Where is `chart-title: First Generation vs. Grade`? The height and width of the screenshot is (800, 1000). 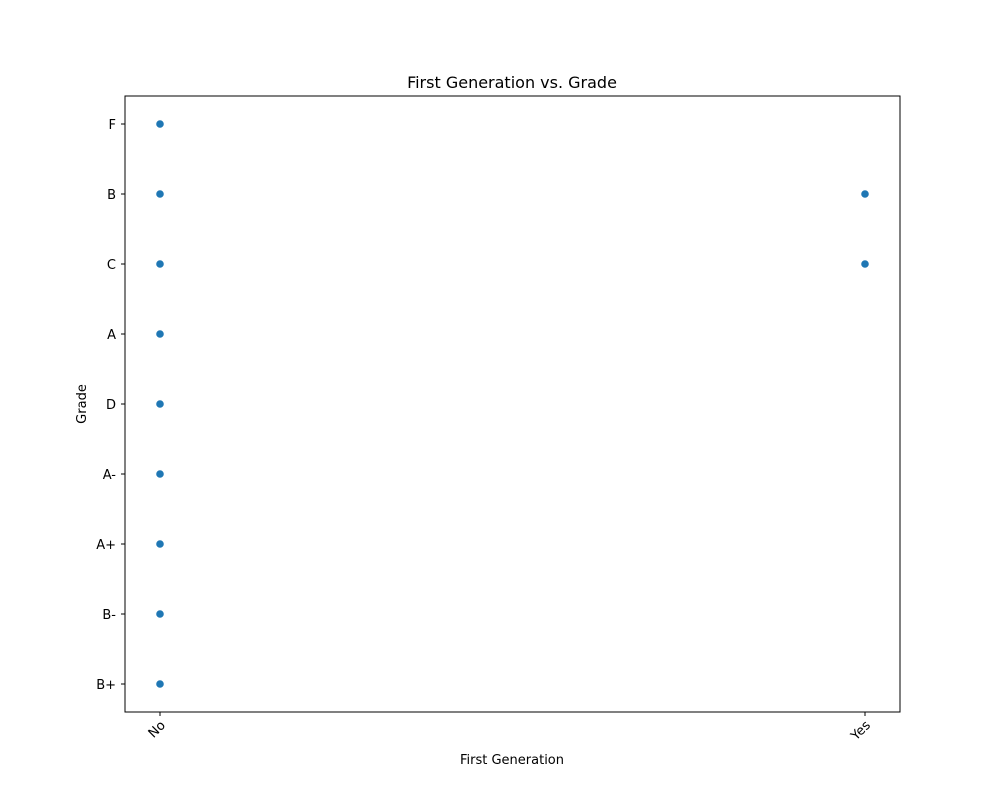 chart-title: First Generation vs. Grade is located at coordinates (512, 82).